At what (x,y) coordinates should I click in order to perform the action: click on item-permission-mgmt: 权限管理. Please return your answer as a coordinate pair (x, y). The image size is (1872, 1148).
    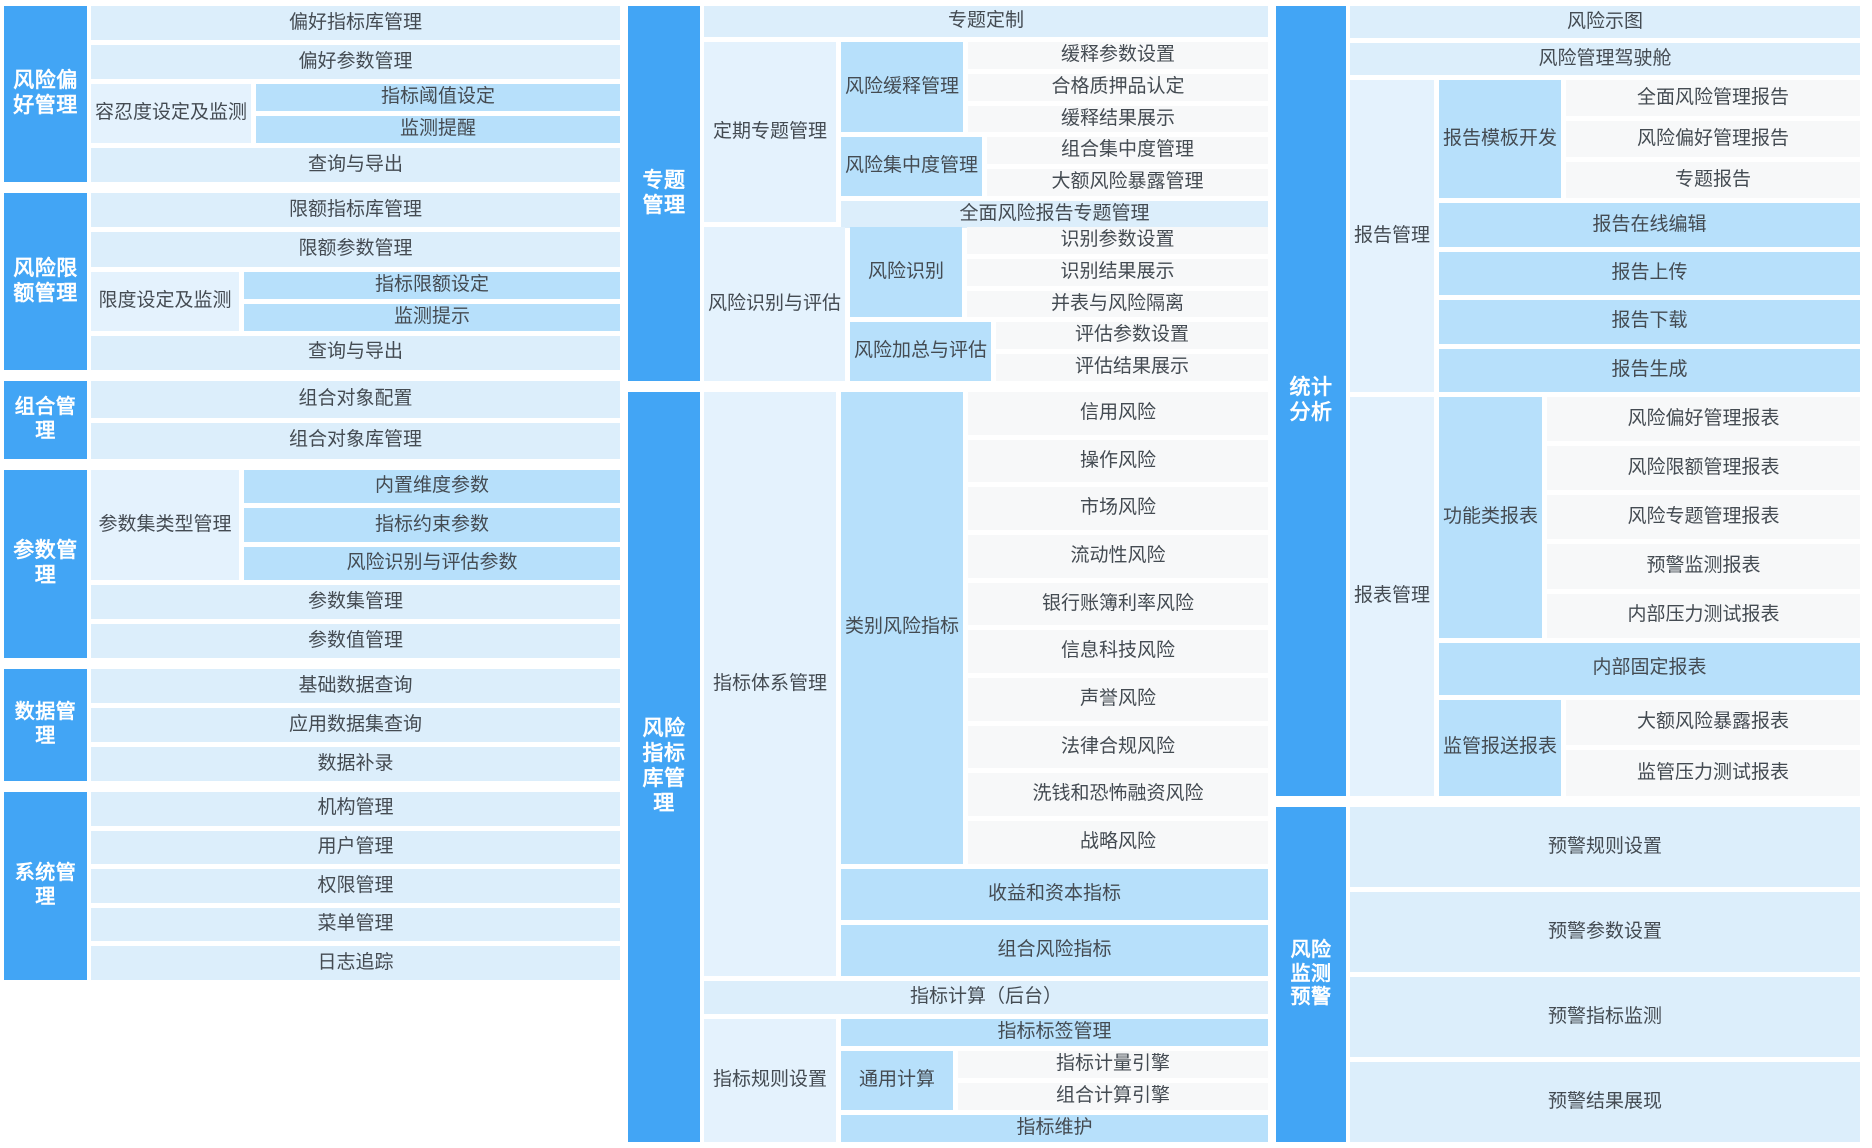
    Looking at the image, I should click on (355, 886).